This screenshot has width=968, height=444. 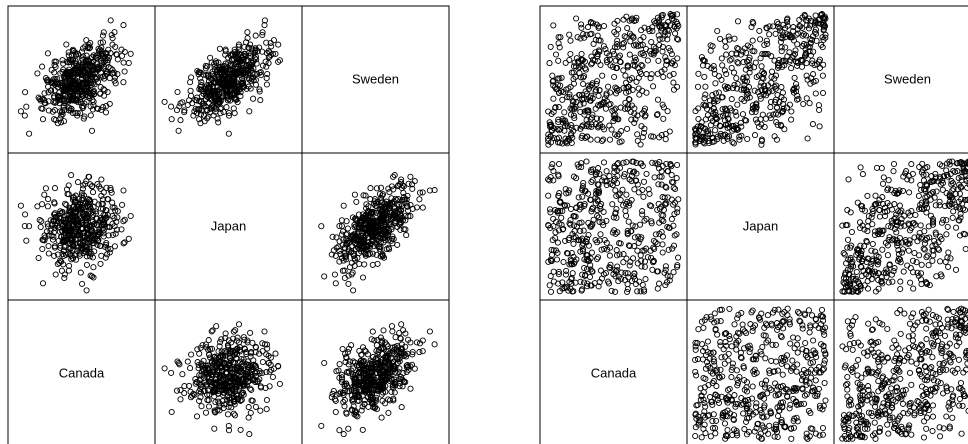 What do you see at coordinates (81, 371) in the screenshot?
I see `panel-Canada-vs-Canada: Canada` at bounding box center [81, 371].